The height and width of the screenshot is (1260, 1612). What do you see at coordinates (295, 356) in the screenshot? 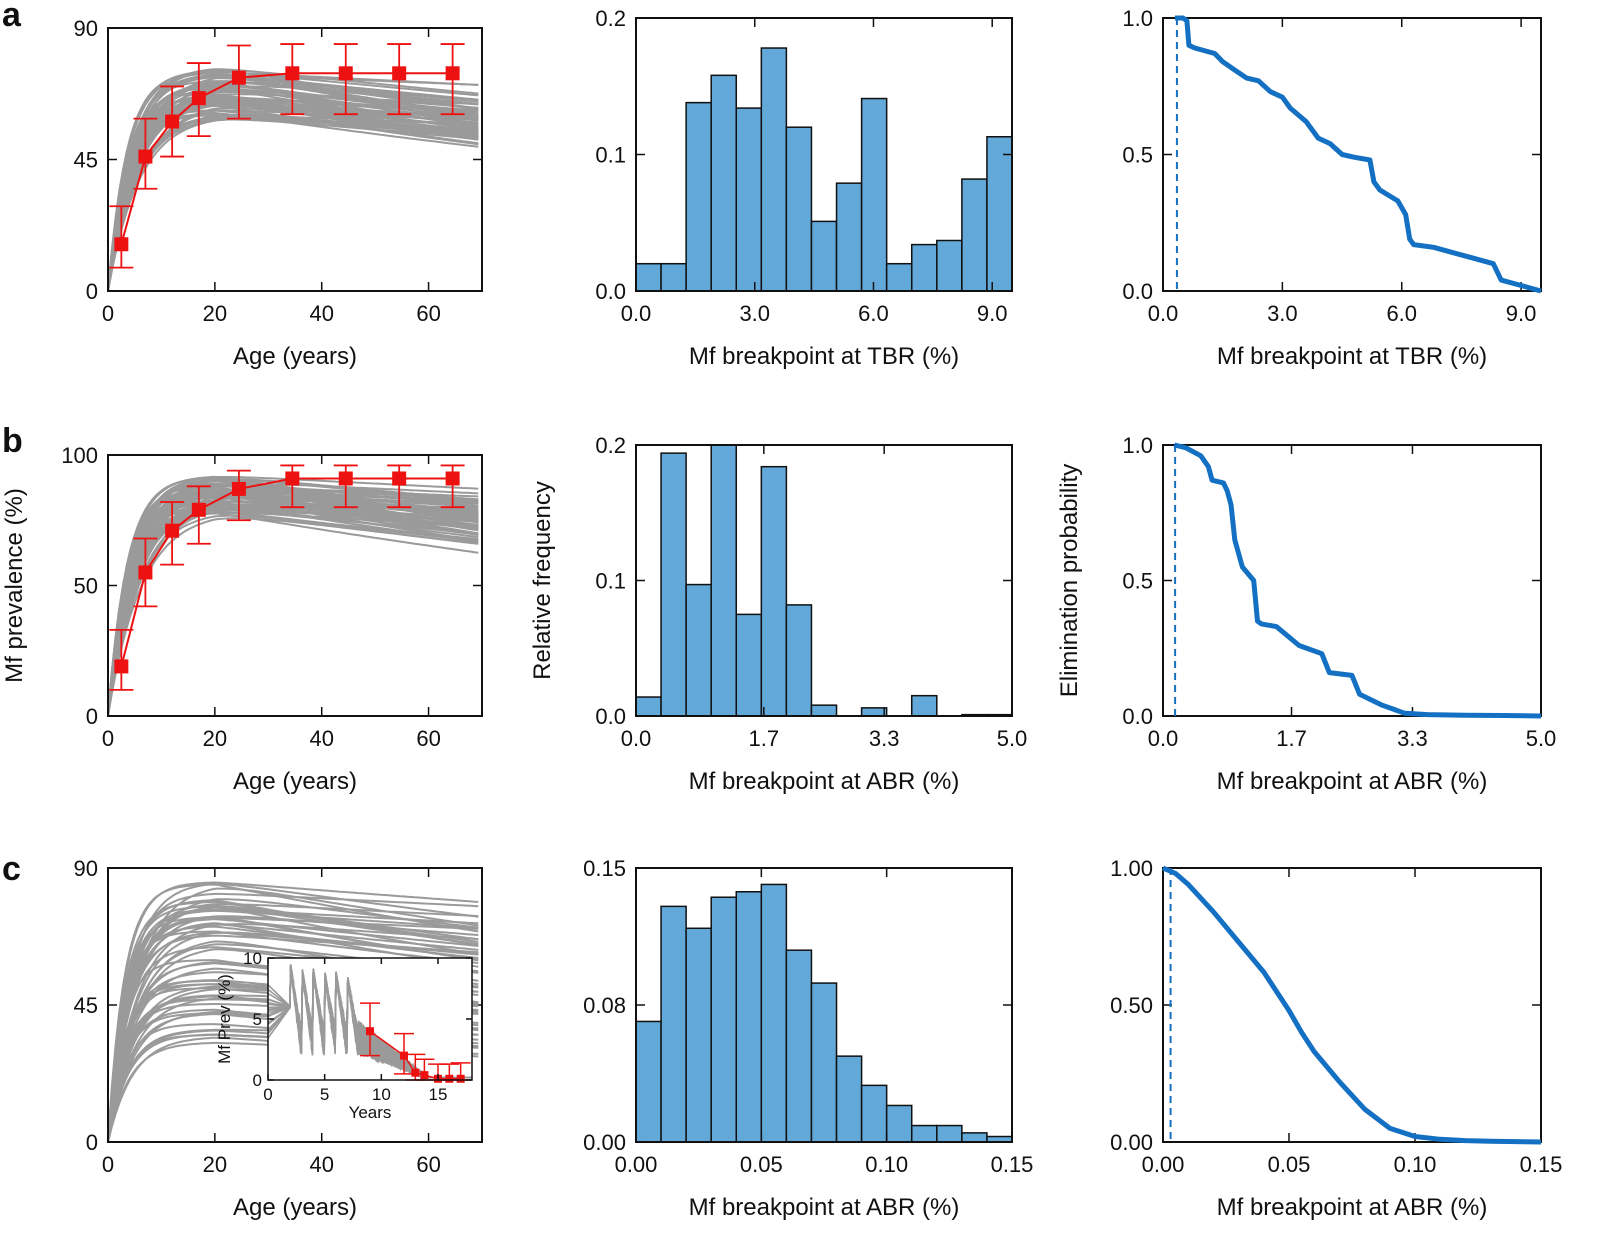
I see `x-axis-label: Age (years)` at bounding box center [295, 356].